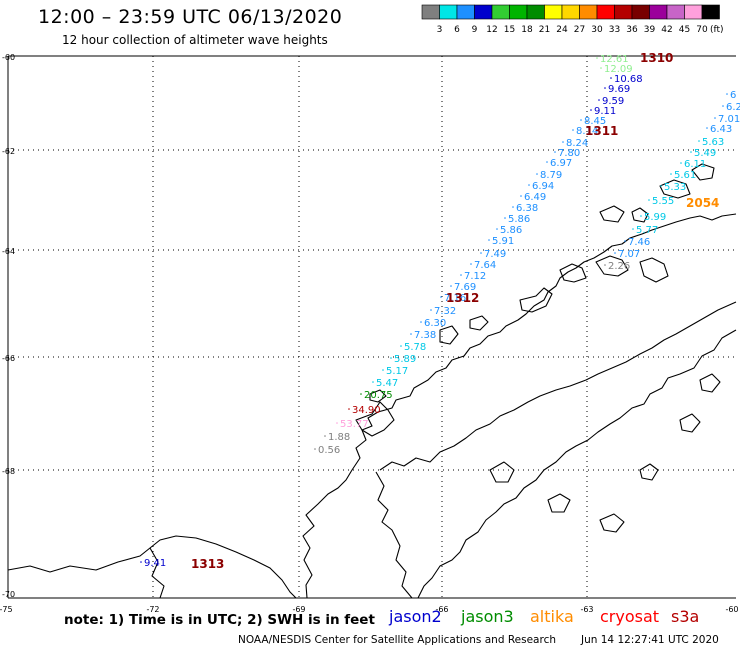 Image resolution: width=740 pixels, height=650 pixels. What do you see at coordinates (655, 217) in the screenshot?
I see `wave-height-label: 5.99` at bounding box center [655, 217].